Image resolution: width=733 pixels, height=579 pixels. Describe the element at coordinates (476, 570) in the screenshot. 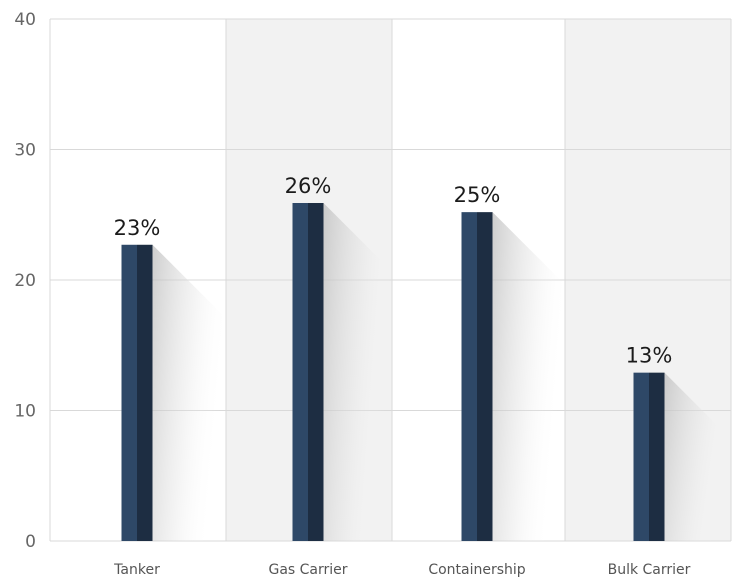

I see `x-tick-label: Containership` at that location.